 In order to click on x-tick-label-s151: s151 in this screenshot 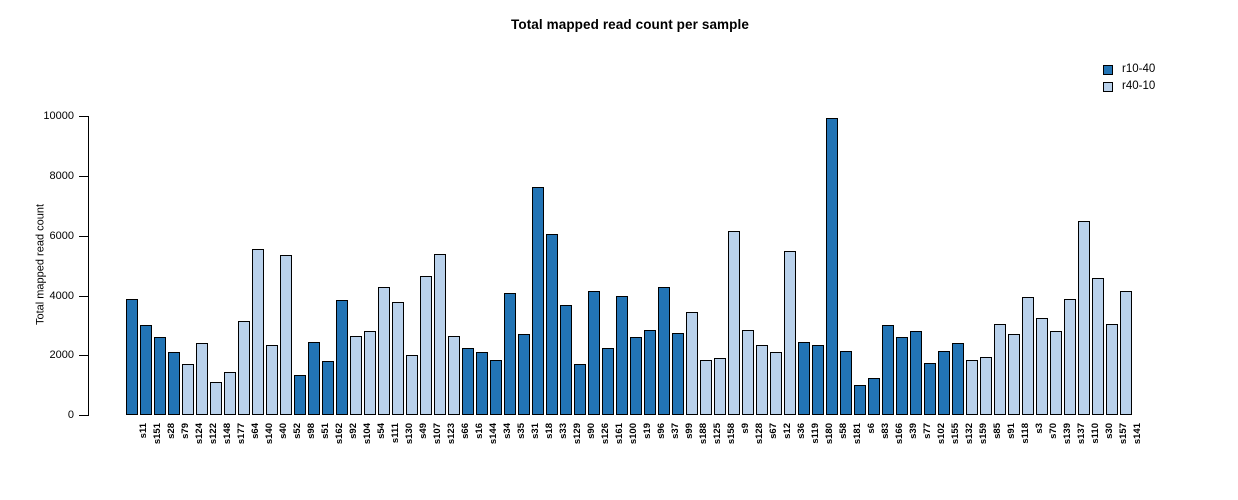, I will do `click(157, 434)`.